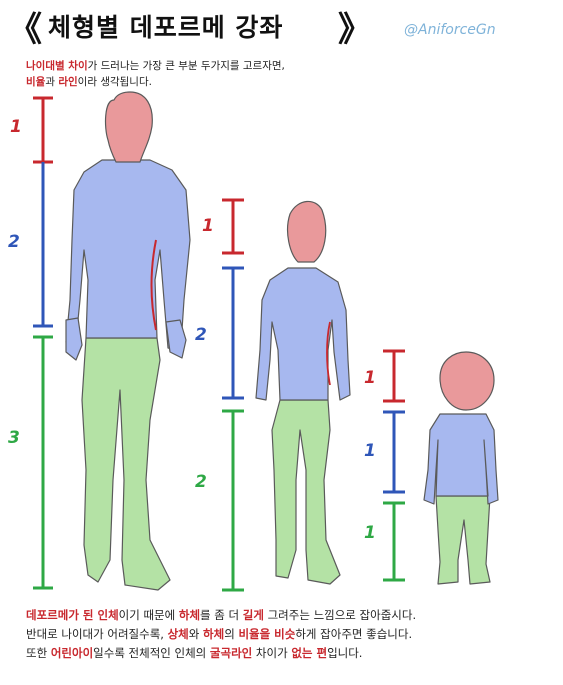 This screenshot has height=685, width=563. What do you see at coordinates (16, 127) in the screenshot?
I see `adult-head-ratio: 1` at bounding box center [16, 127].